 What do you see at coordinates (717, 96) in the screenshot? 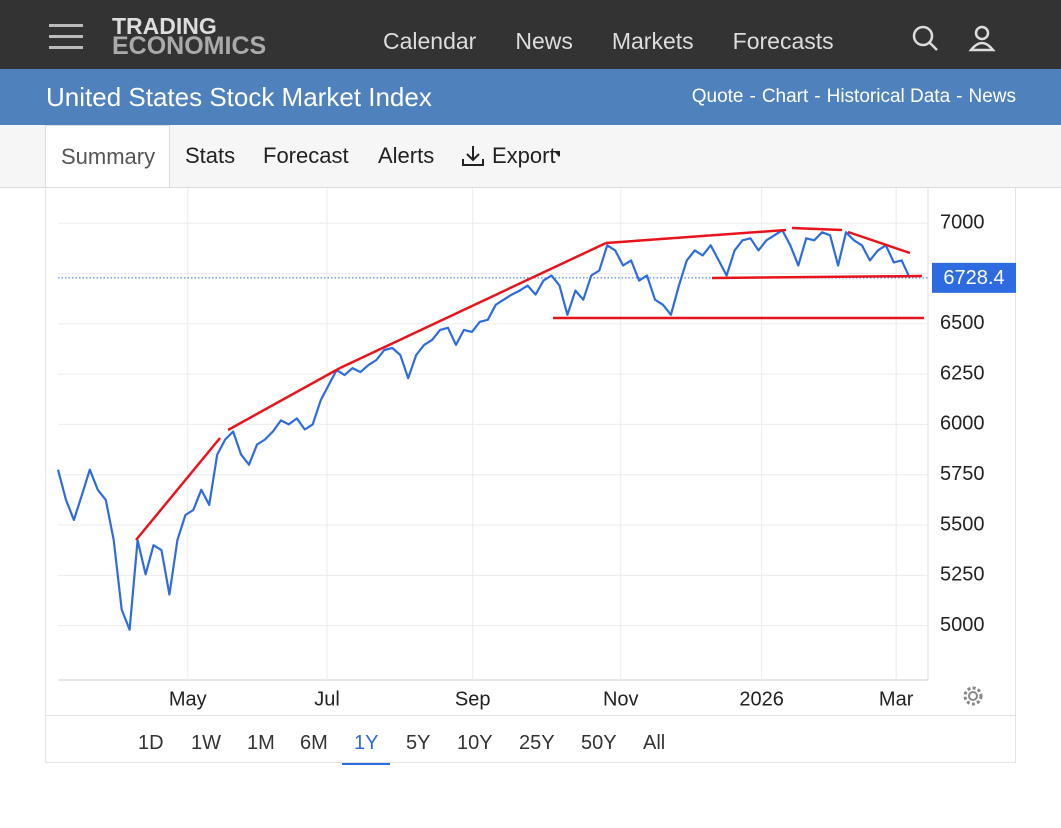
I see `header-link: Quote` at bounding box center [717, 96].